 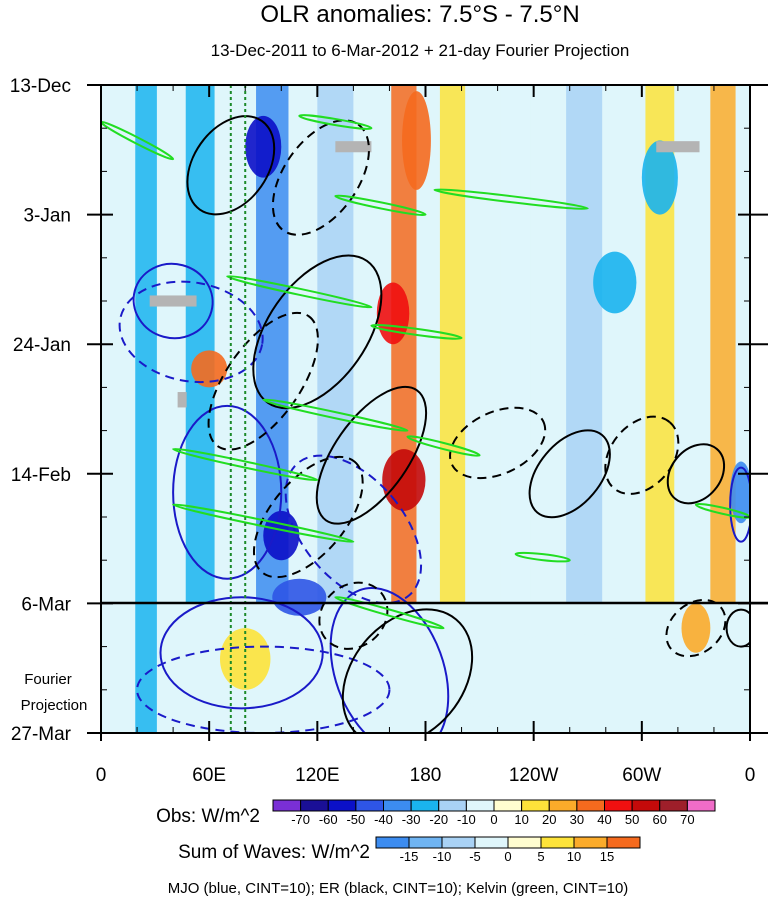 What do you see at coordinates (208, 816) in the screenshot?
I see `obs-colorbar-label: Obs: W/m^2` at bounding box center [208, 816].